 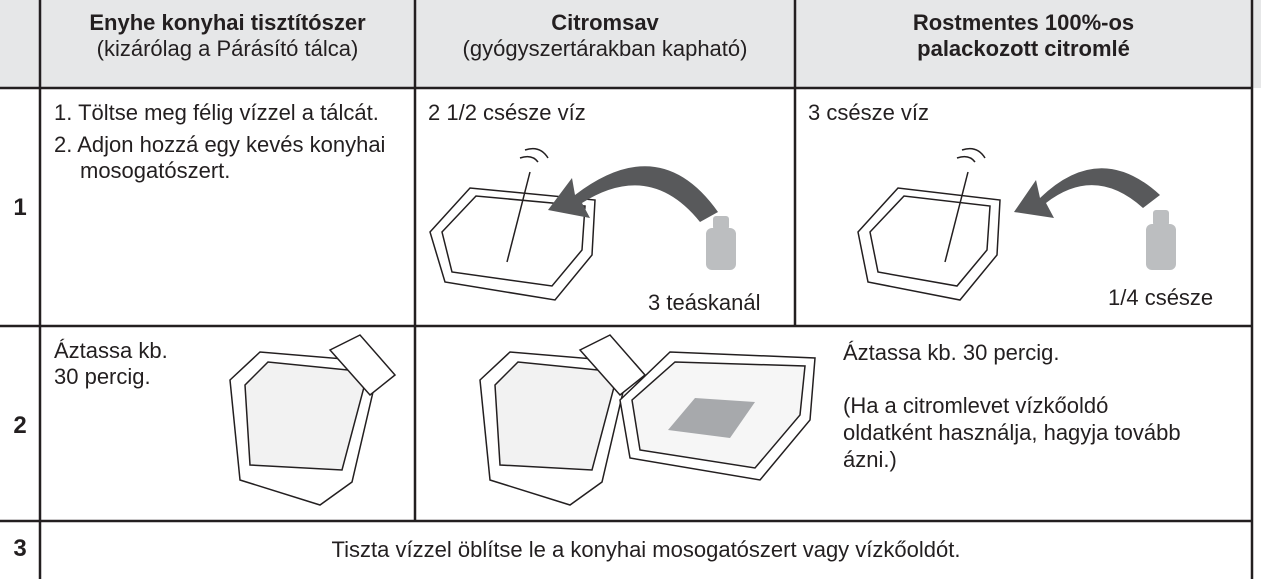 I want to click on cell-text: Áztassa kb. 30 percig., so click(x=111, y=364).